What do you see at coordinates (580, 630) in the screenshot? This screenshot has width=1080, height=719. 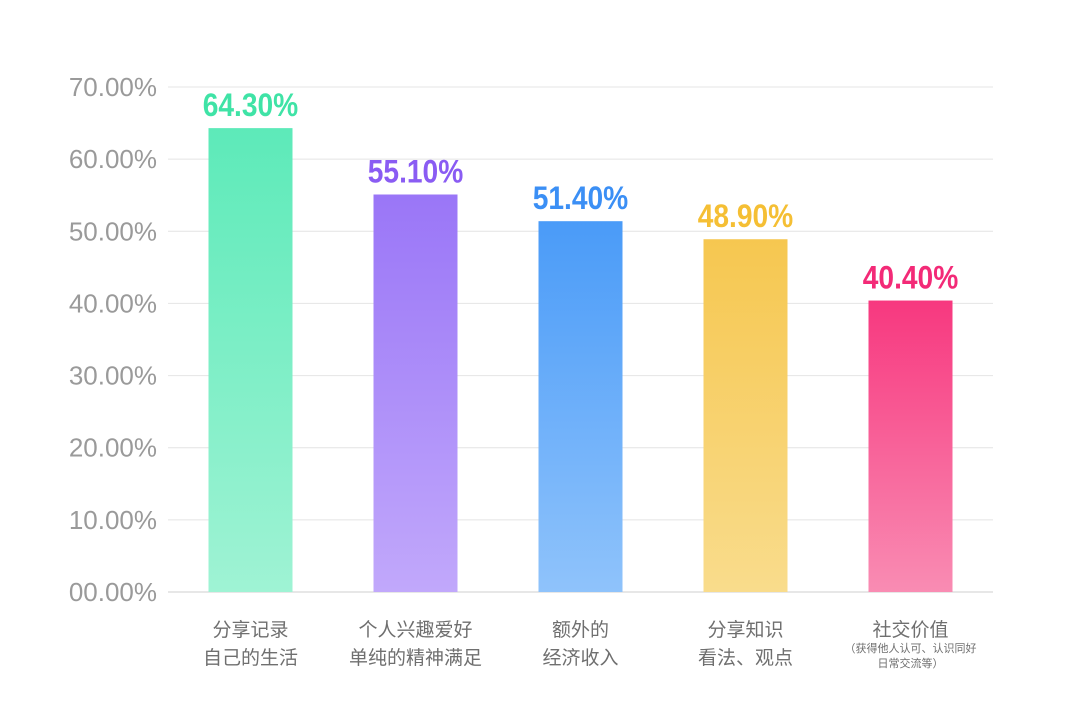 I see `x-category-label: 额外的` at bounding box center [580, 630].